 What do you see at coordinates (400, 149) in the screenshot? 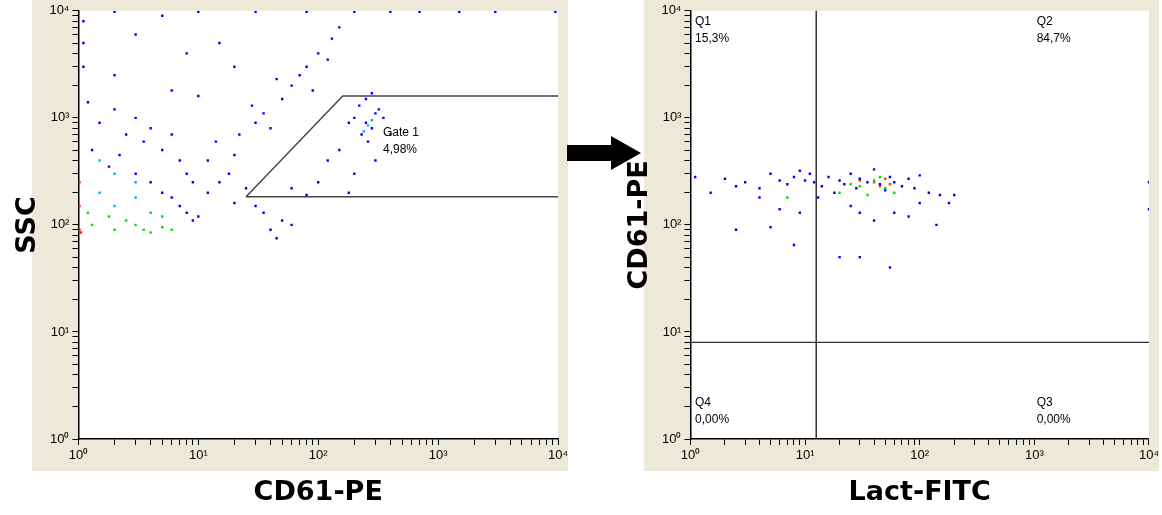
I see `annotation: 4,98%` at bounding box center [400, 149].